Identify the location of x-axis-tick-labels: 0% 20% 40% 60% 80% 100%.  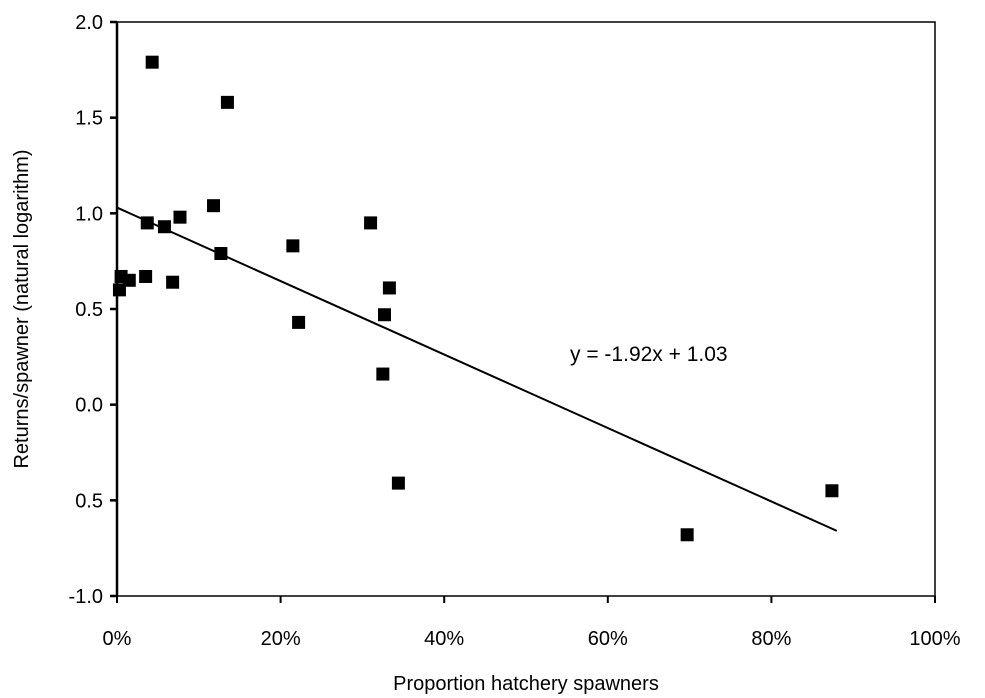
(532, 639).